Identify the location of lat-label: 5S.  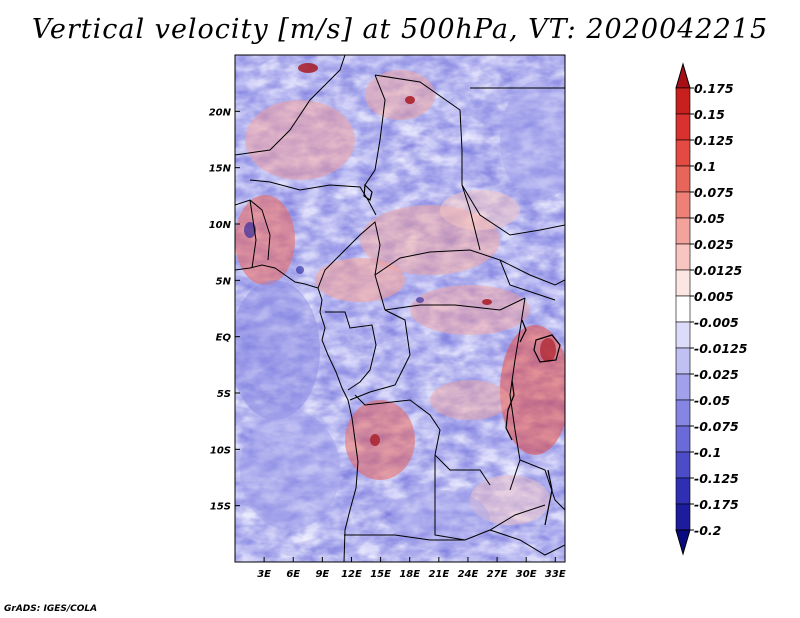
(224, 394).